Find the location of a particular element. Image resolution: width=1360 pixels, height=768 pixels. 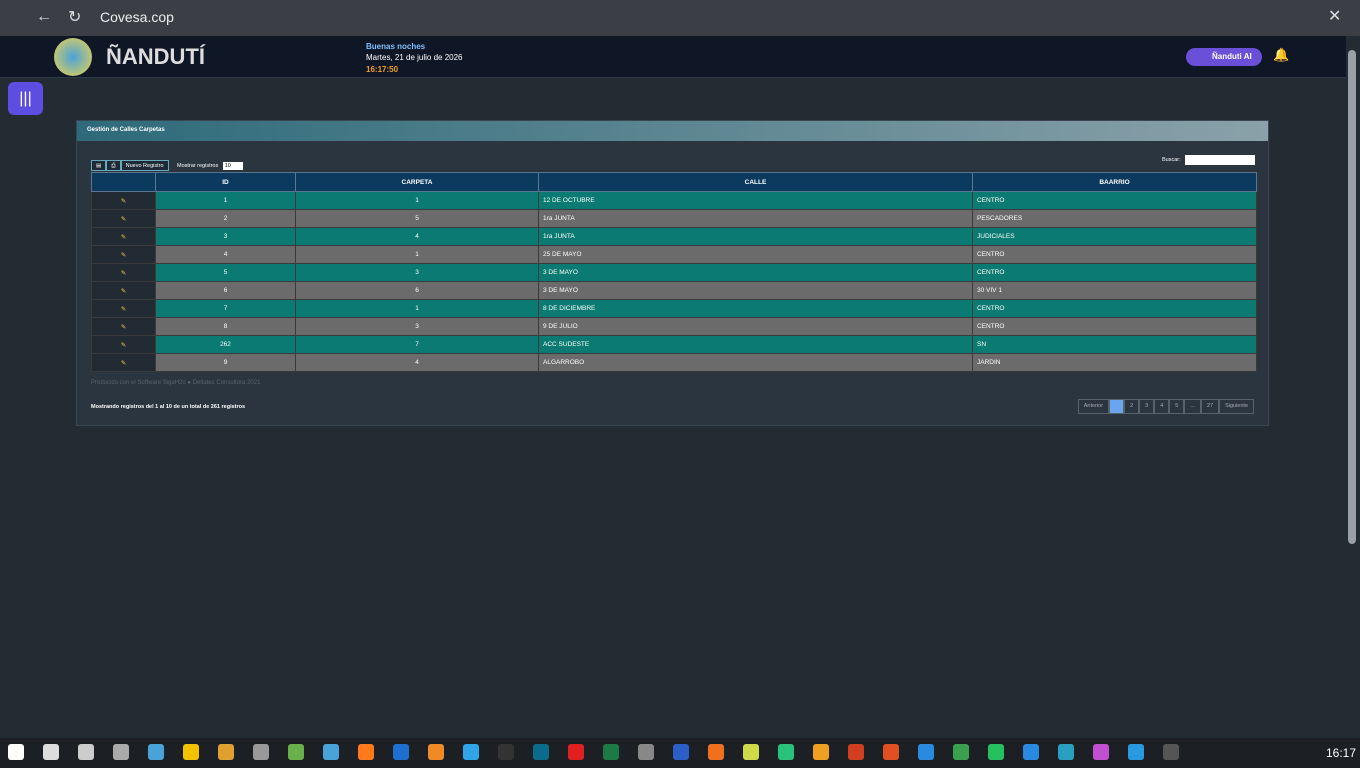

browser-bar: ← ↻ Covesa.cop ✕ is located at coordinates (680, 18).